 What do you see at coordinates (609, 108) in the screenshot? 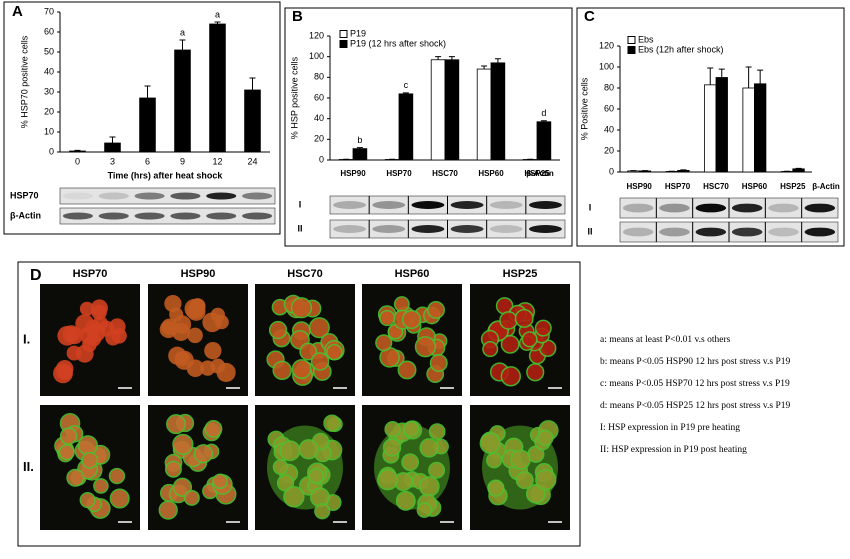
I see `y-tick-label: 60` at bounding box center [609, 108].